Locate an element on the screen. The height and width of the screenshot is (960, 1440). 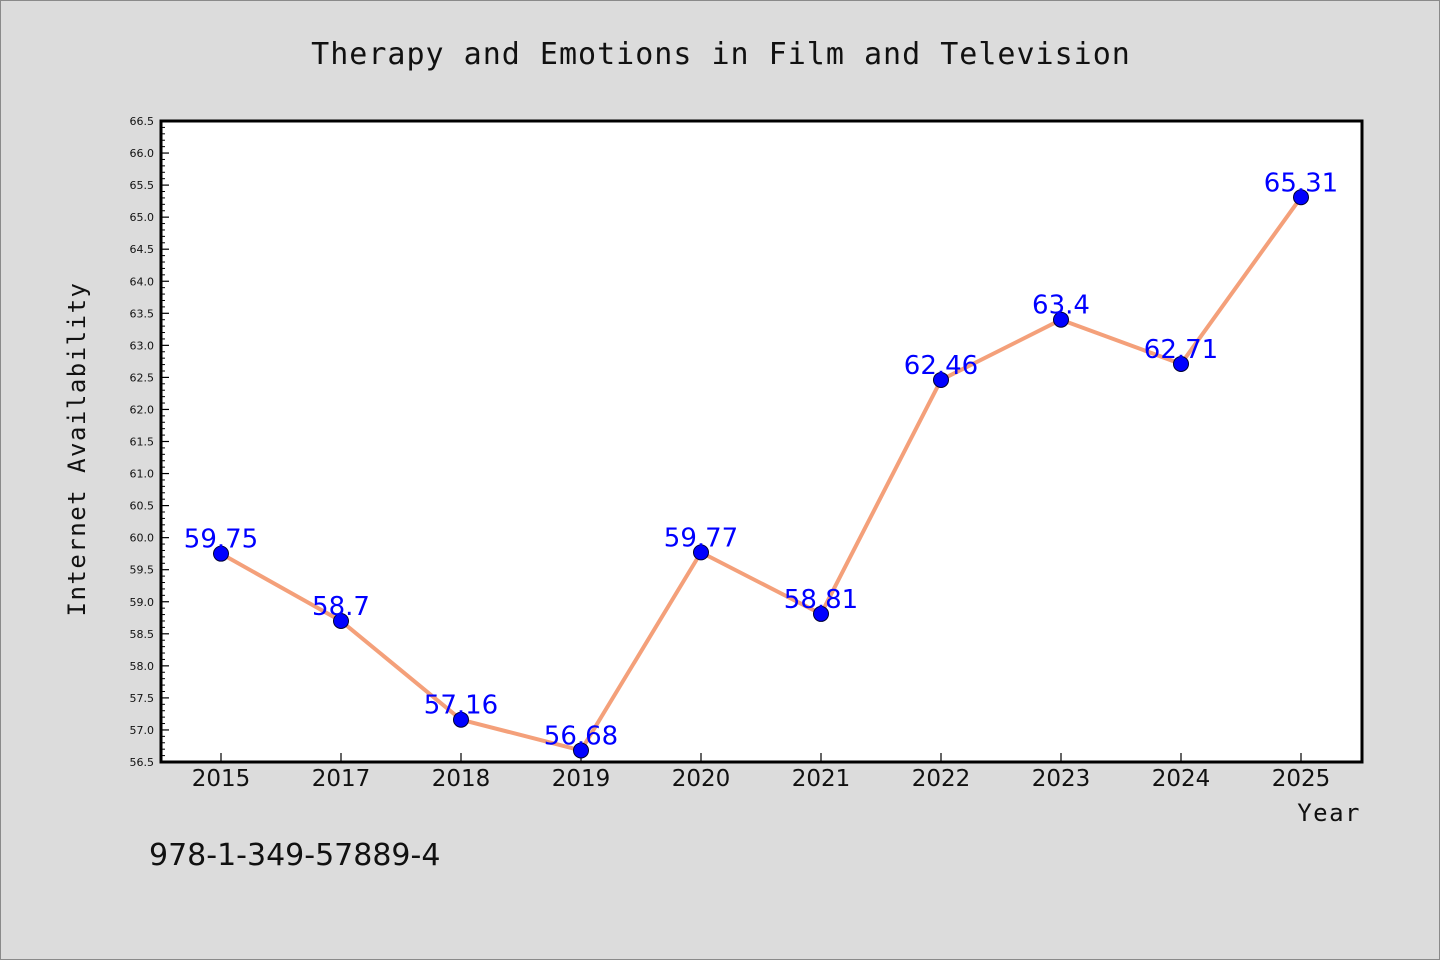
y-tick-label: 61.5 is located at coordinates (142, 442).